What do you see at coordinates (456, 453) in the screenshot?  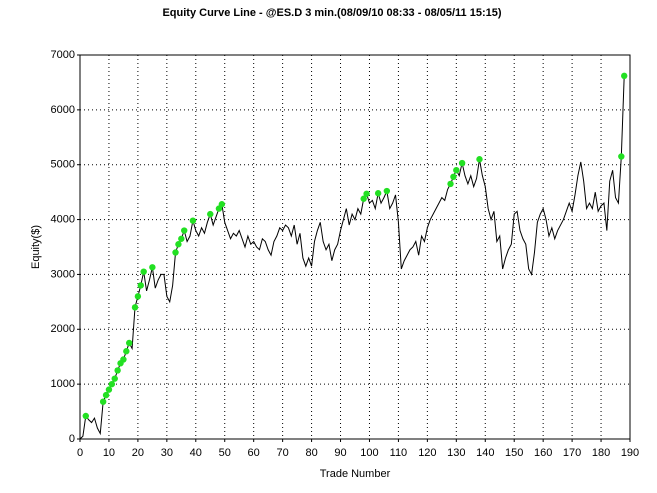 I see `x-tick-label: 130` at bounding box center [456, 453].